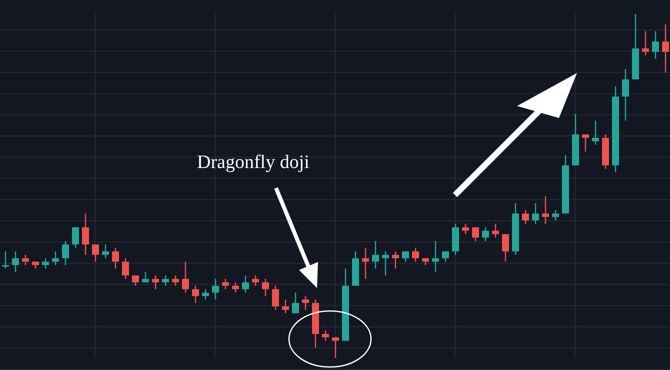 This screenshot has height=370, width=670. I want to click on annotation: Dragonfly doji, so click(253, 162).